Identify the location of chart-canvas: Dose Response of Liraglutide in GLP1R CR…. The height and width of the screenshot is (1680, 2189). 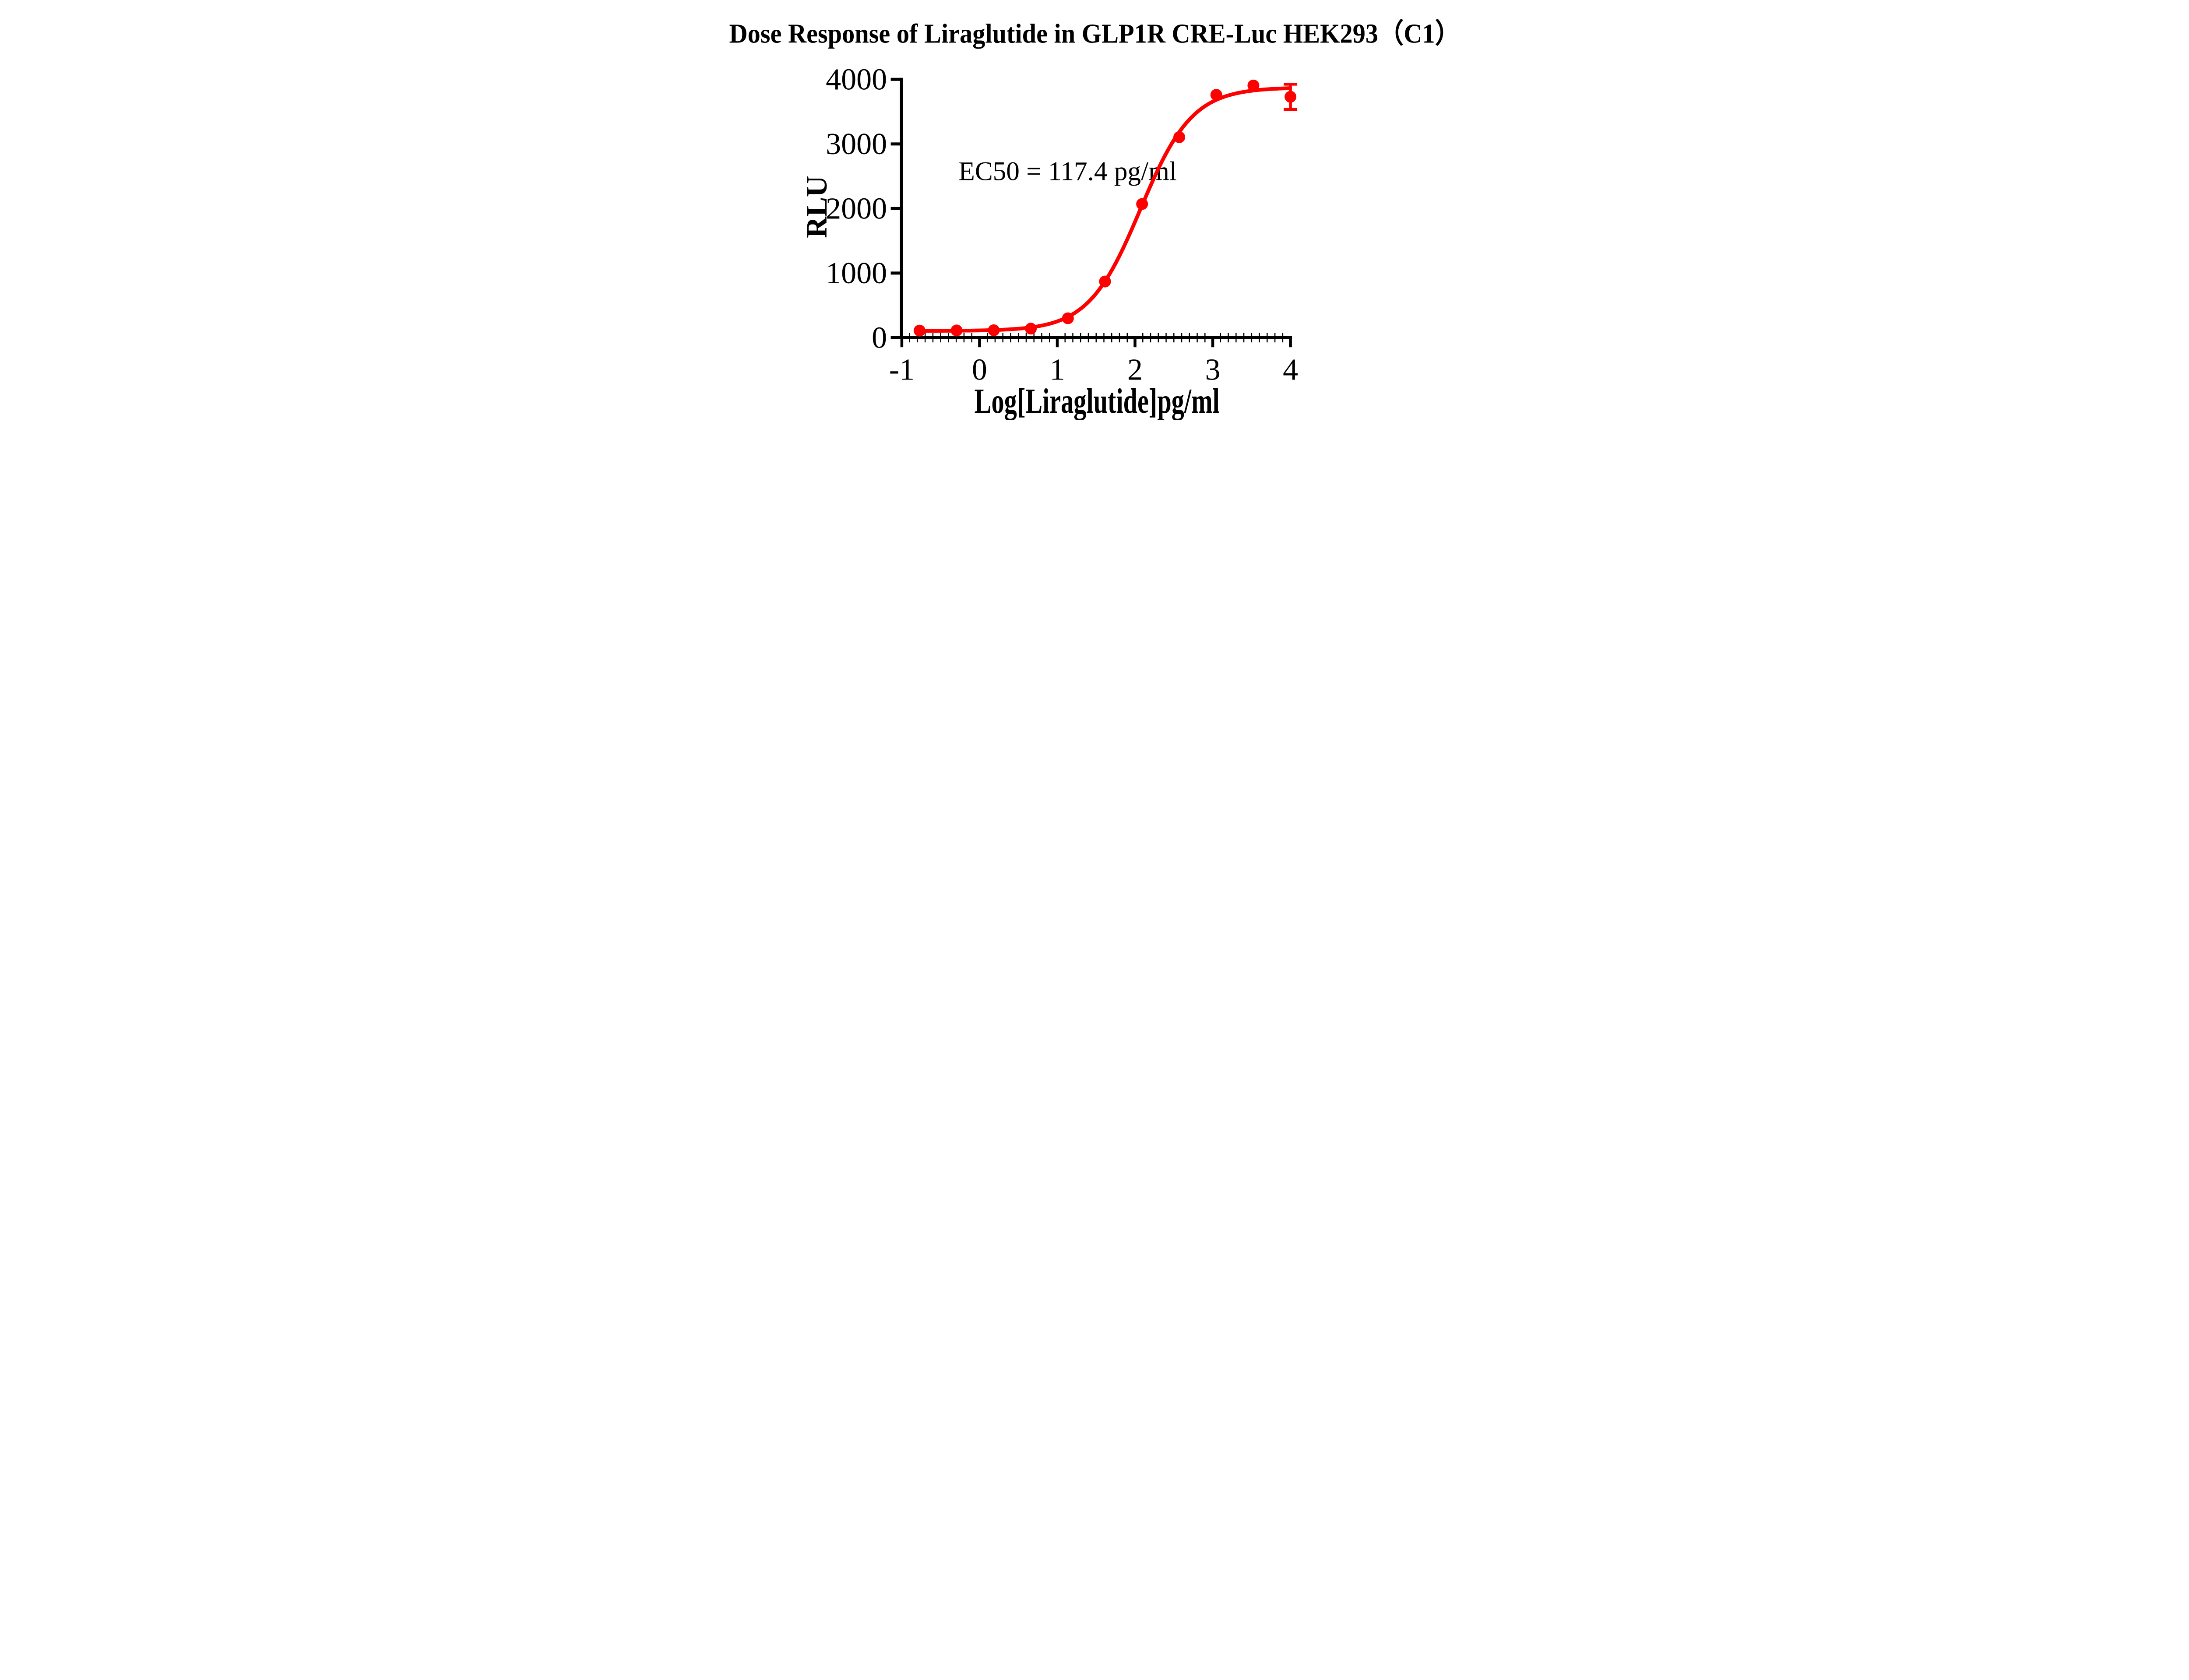
(1094, 210).